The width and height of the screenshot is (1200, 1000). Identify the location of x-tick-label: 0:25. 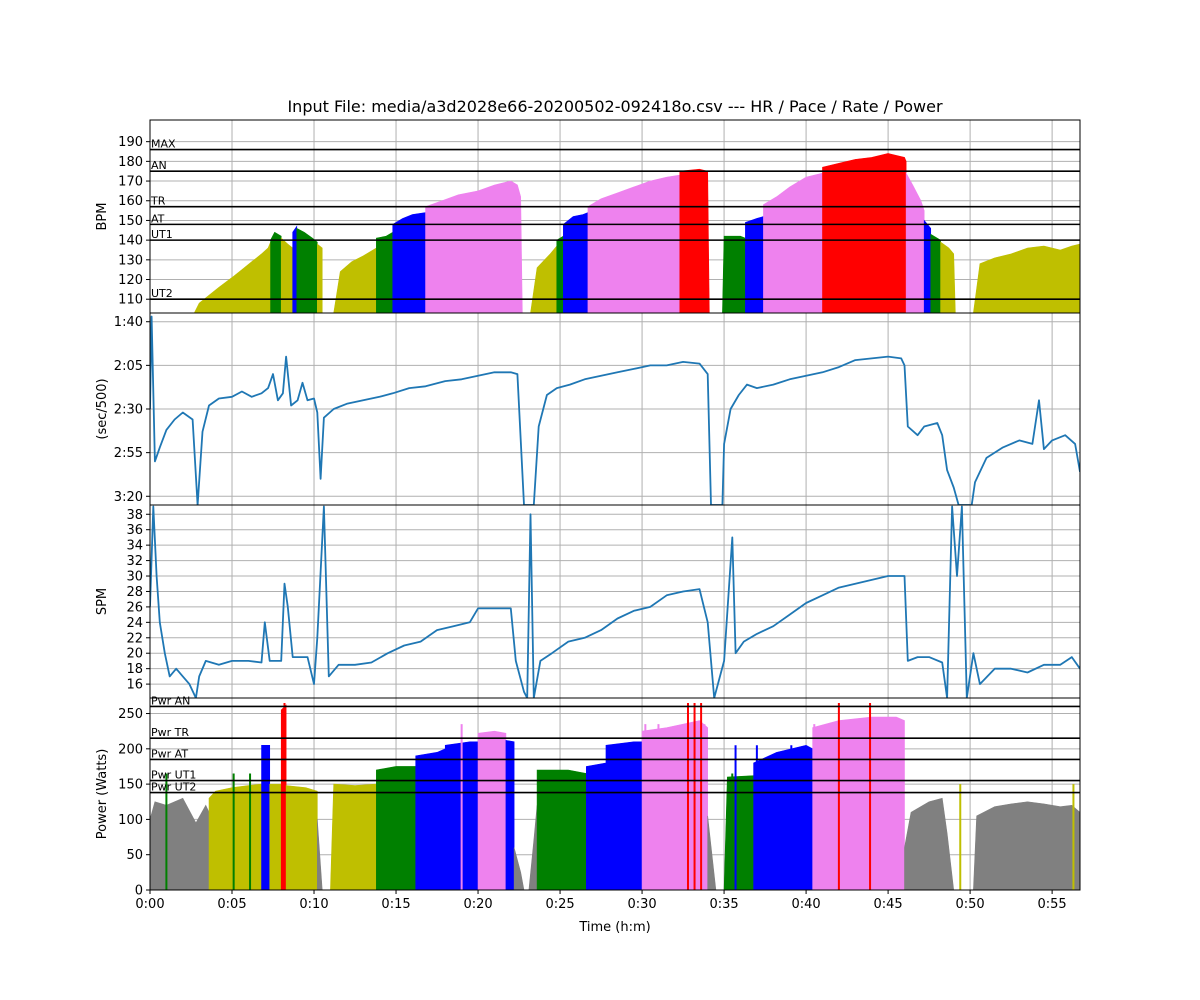
(559, 904).